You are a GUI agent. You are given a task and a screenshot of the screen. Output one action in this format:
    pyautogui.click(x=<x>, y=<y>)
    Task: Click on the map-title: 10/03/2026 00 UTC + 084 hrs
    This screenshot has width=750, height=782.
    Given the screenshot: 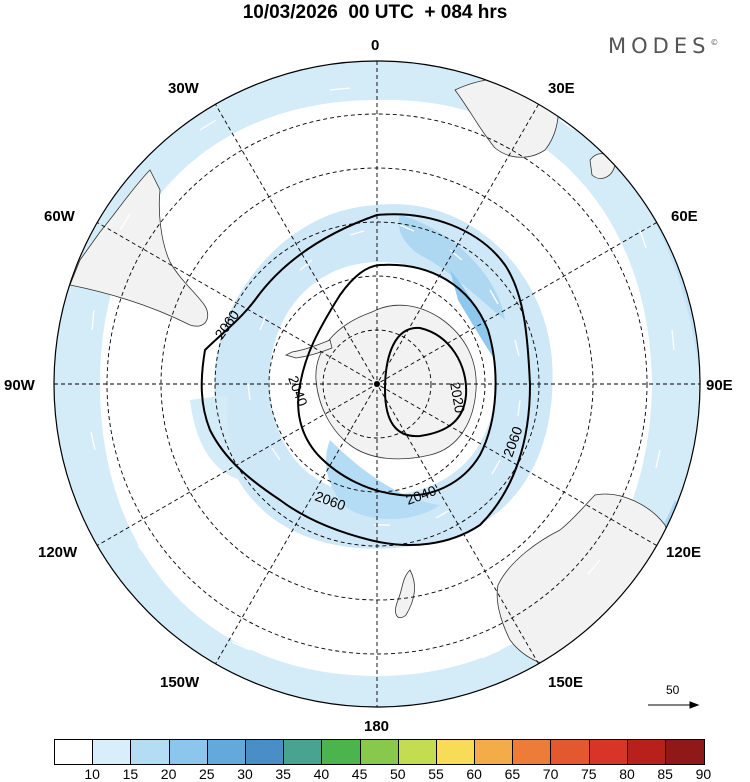 What is the action you would take?
    pyautogui.click(x=375, y=12)
    